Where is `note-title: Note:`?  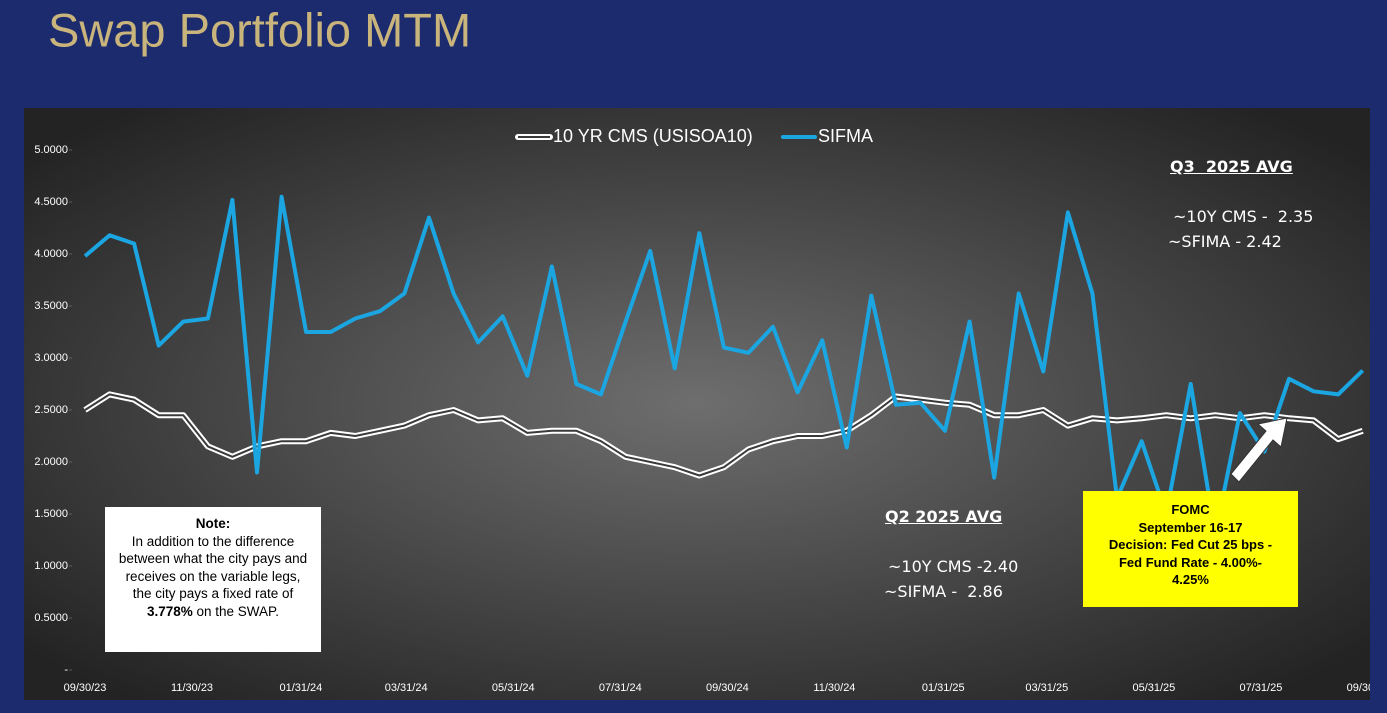 note-title: Note: is located at coordinates (213, 523).